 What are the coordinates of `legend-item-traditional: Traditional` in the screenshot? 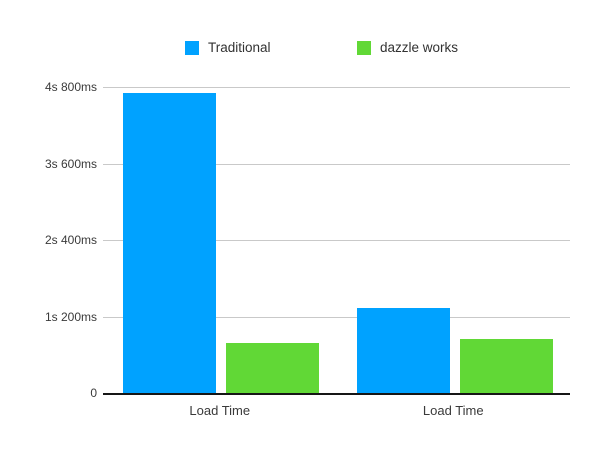 It's located at (228, 47).